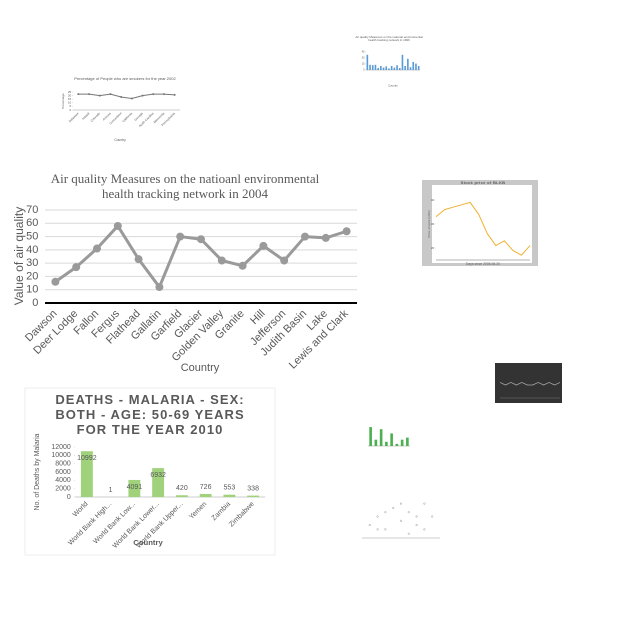 This screenshot has width=640, height=640. Describe the element at coordinates (138, 116) in the screenshot. I see `x-tick-label: Georgia` at that location.